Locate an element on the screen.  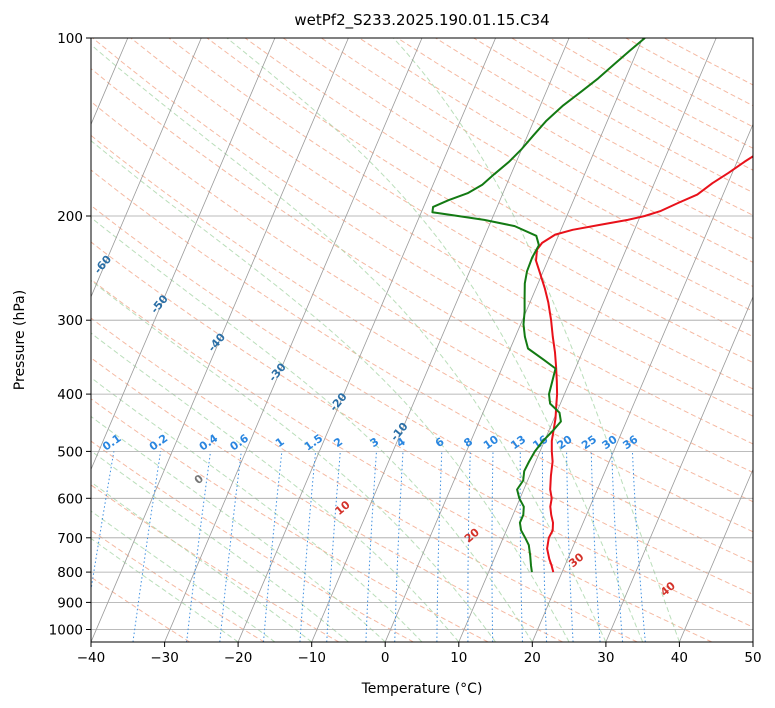
dry-adiabat-label: -20 is located at coordinates (338, 402).